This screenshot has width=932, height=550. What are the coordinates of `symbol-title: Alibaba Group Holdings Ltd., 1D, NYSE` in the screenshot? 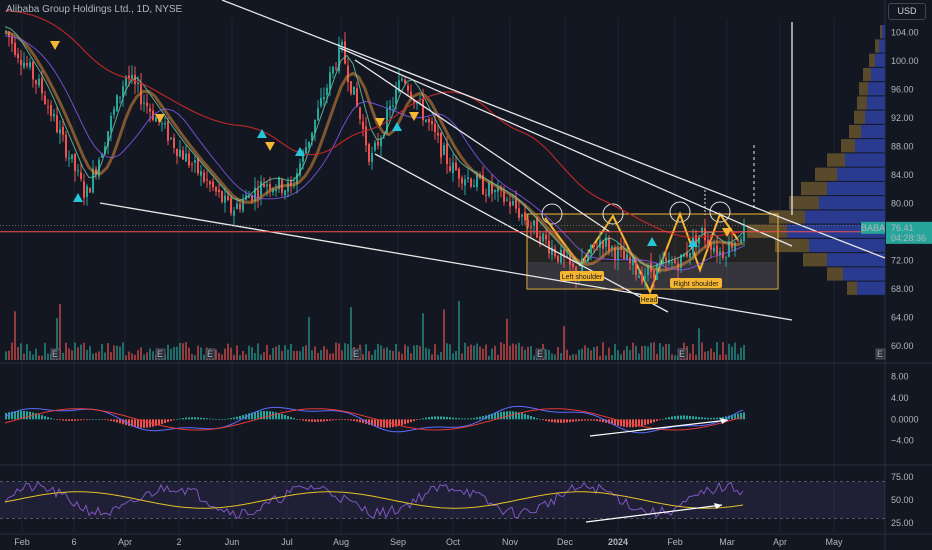 It's located at (94, 9).